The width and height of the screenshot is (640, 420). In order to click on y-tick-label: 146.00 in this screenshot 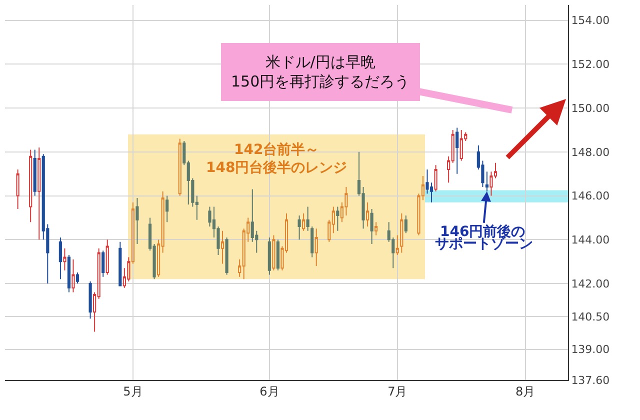, I will do `click(590, 196)`.